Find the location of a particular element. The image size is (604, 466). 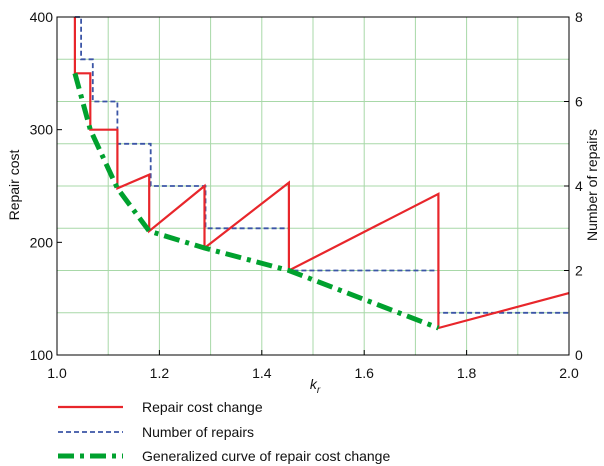

y-tick-label-left: 300 is located at coordinates (42, 130).